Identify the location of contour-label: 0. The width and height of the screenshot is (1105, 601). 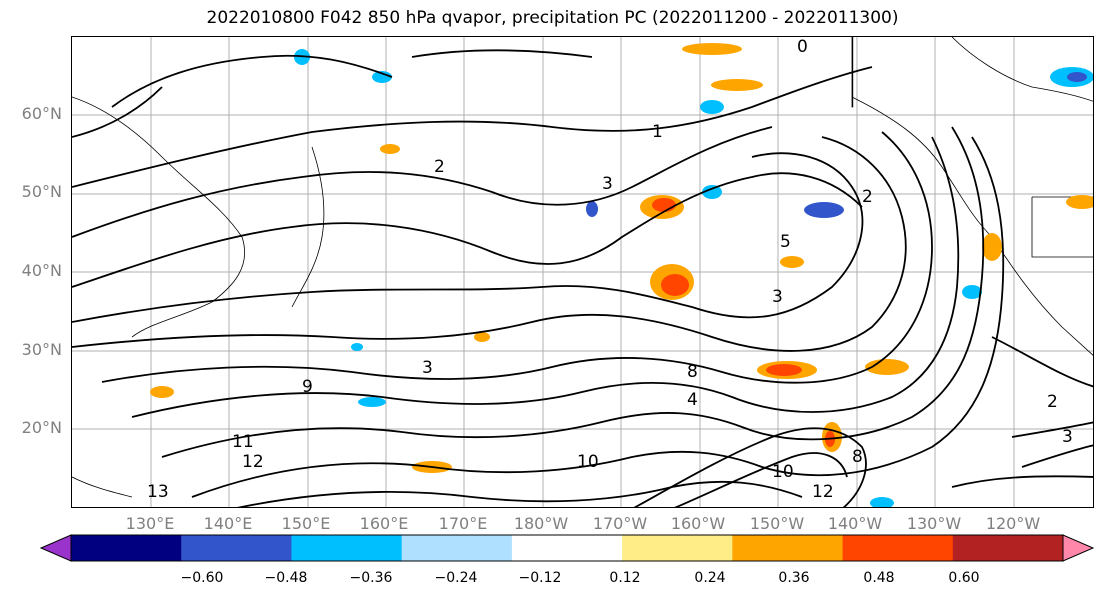
(802, 47).